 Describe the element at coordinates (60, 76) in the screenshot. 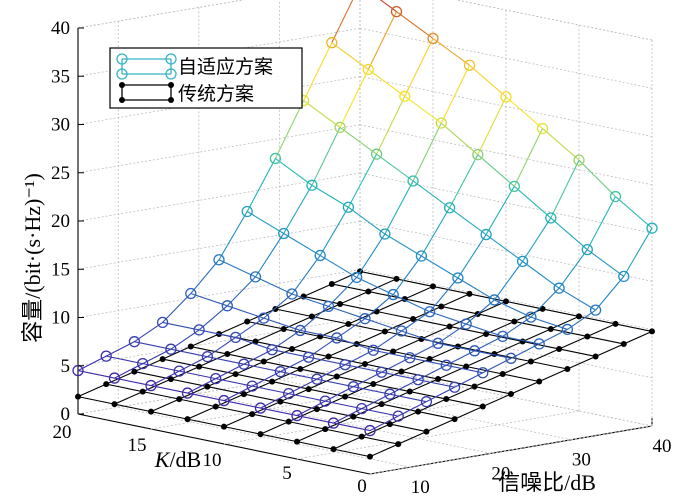

I see `z-tick-label: 35` at that location.